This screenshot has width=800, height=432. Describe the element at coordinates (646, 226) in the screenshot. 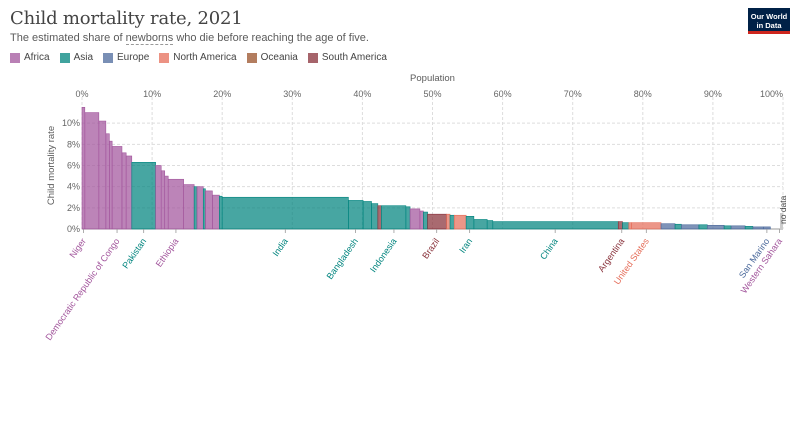

I see `bar-united-states` at that location.